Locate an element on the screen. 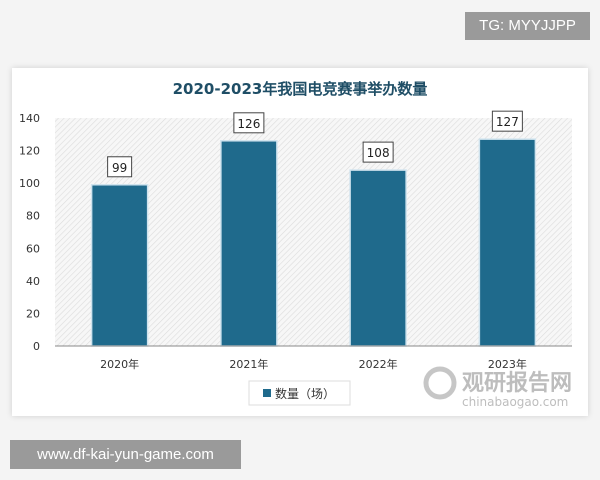  x-tick-label: 2020年 is located at coordinates (119, 364).